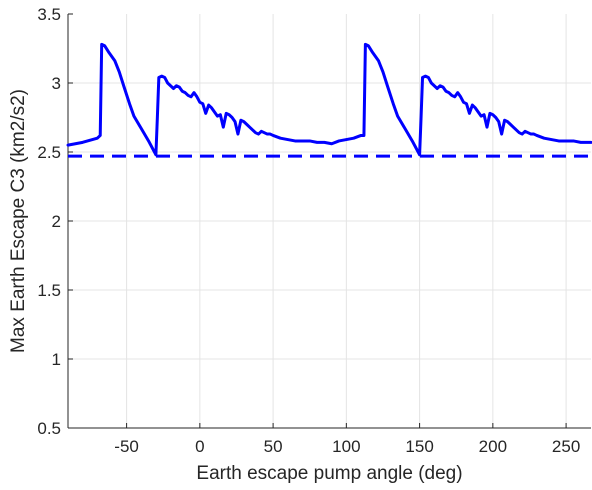 The image size is (592, 490). I want to click on x-tick-label: 0, so click(199, 446).